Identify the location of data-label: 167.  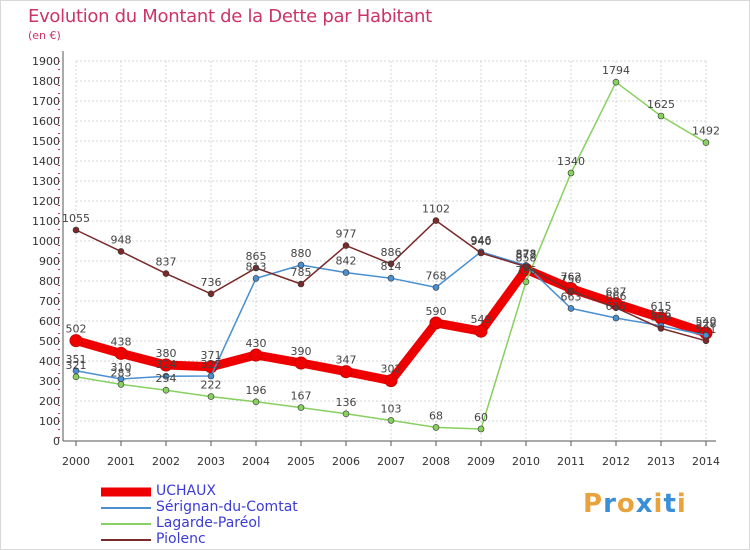
(301, 396).